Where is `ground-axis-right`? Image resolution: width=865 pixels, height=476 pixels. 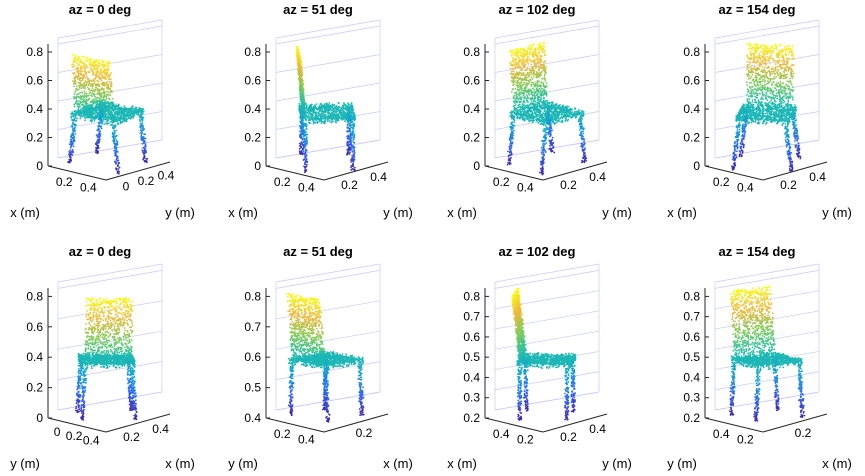 ground-axis-right is located at coordinates (138, 171).